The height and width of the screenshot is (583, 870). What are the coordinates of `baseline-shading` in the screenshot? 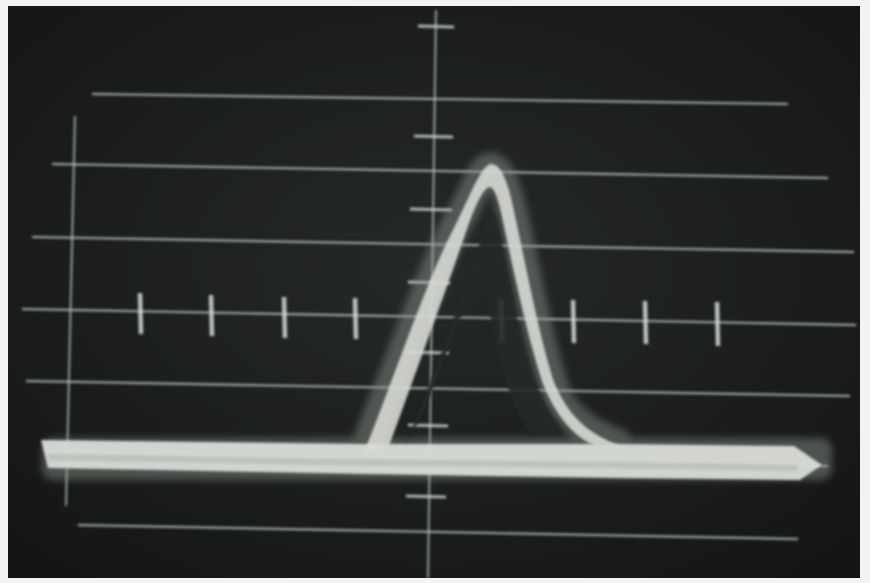 It's located at (423, 462).